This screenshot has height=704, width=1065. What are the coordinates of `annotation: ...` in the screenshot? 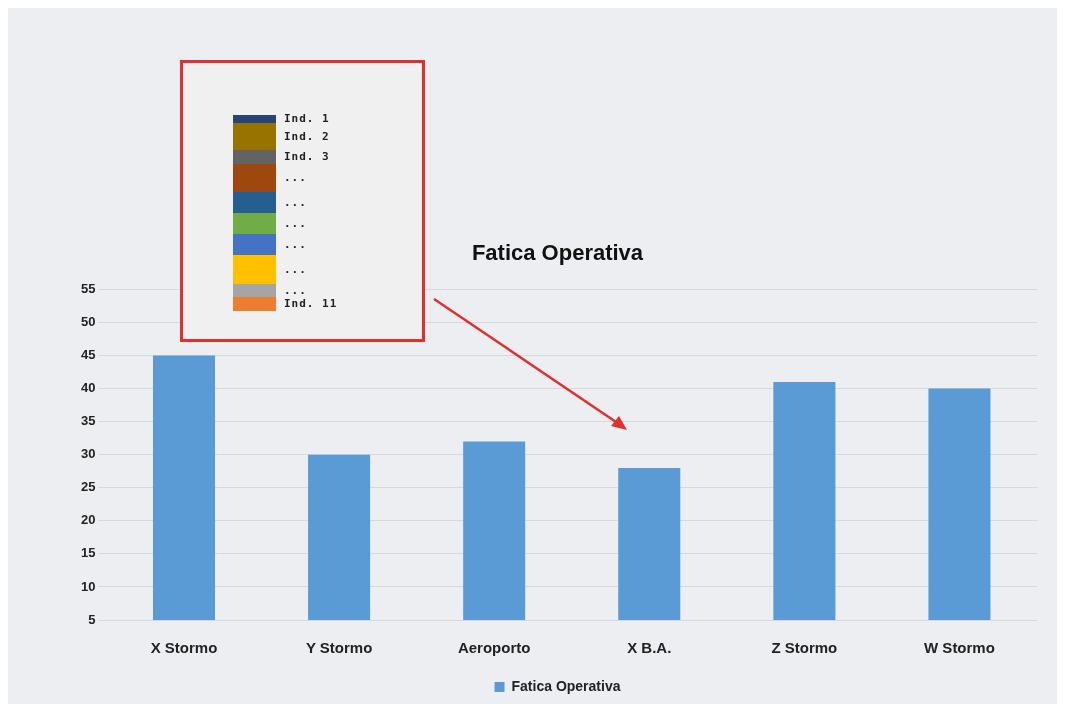 It's located at (295, 290).